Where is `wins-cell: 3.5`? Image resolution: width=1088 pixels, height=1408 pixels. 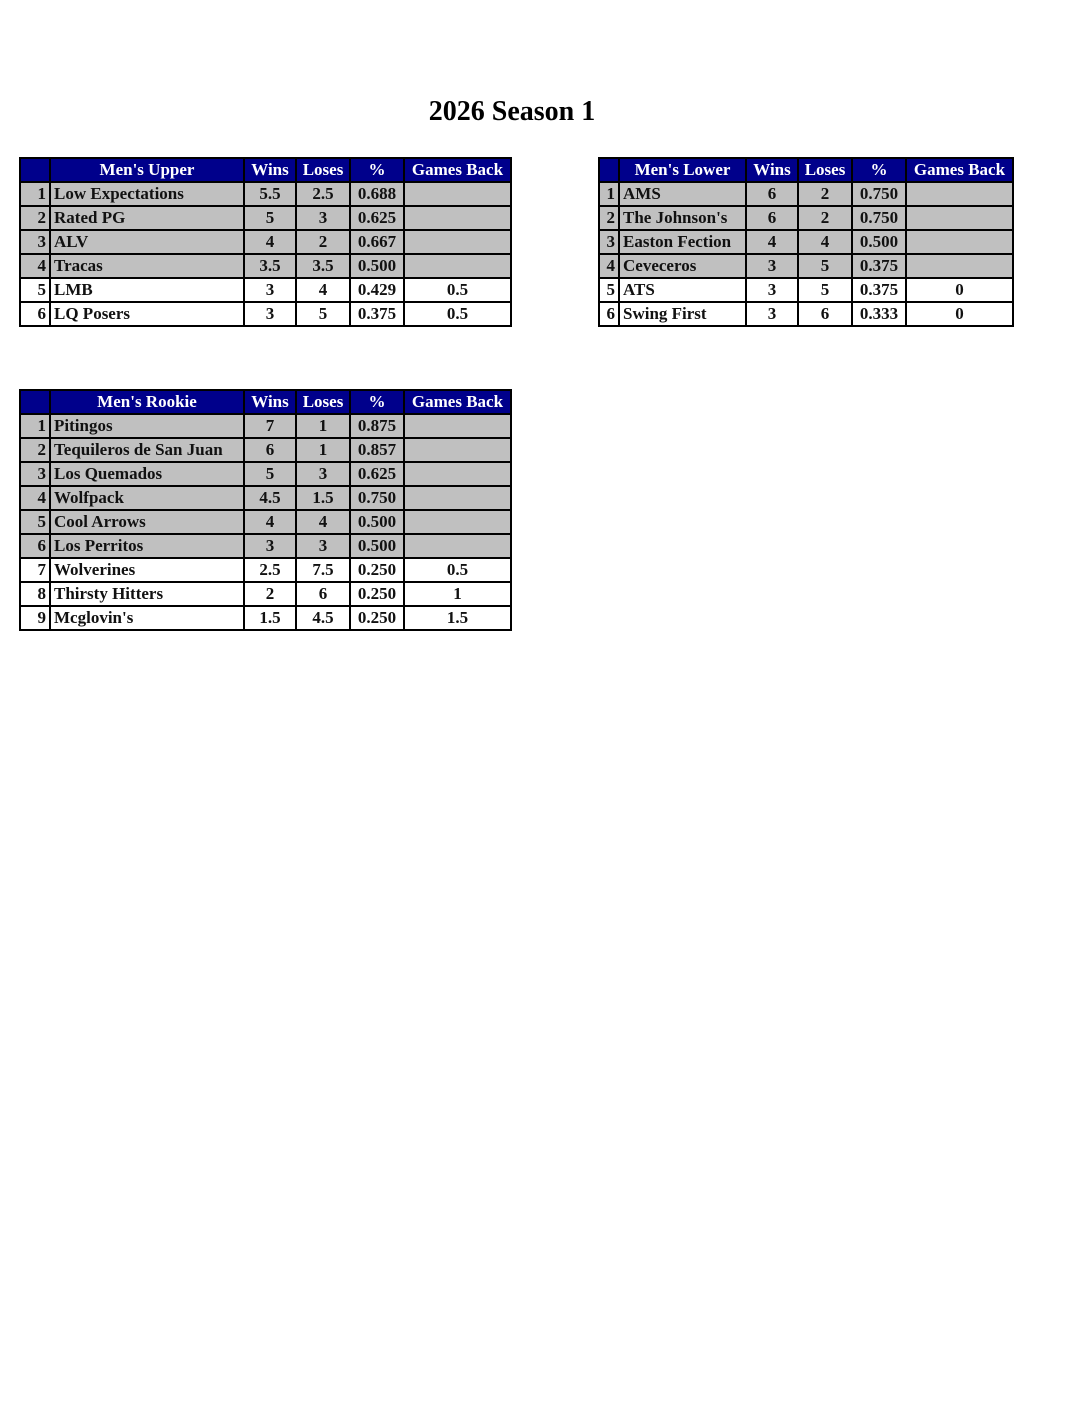
wins-cell: 3.5 is located at coordinates (270, 266).